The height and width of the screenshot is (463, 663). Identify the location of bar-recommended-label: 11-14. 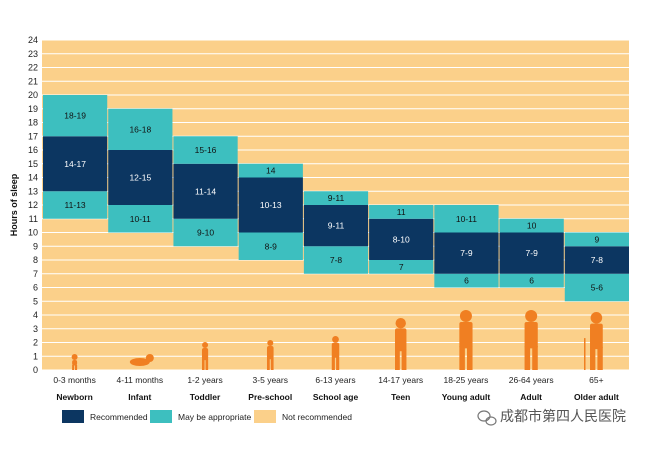
(205, 191).